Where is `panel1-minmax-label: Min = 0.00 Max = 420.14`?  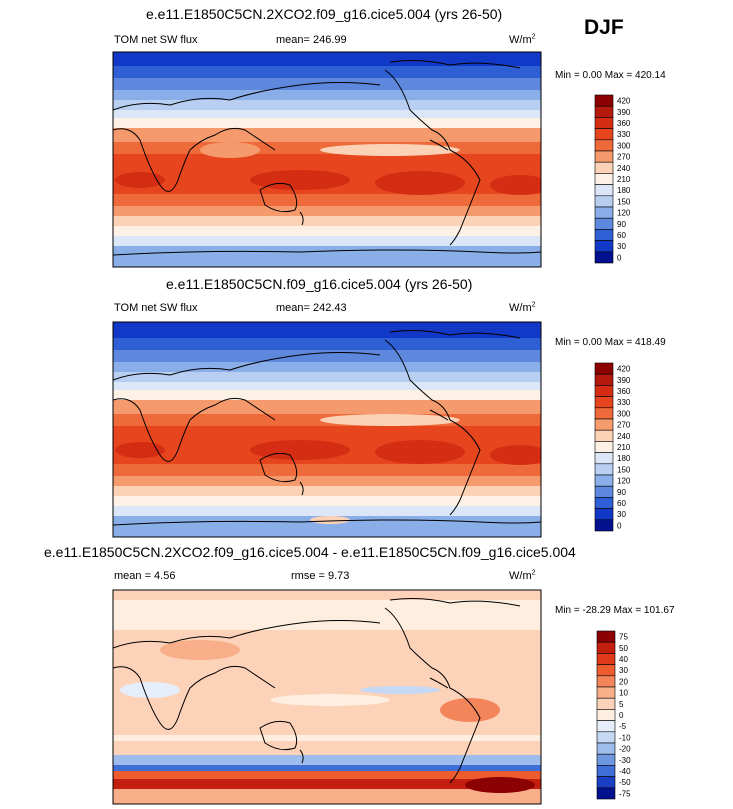 panel1-minmax-label: Min = 0.00 Max = 420.14 is located at coordinates (610, 75).